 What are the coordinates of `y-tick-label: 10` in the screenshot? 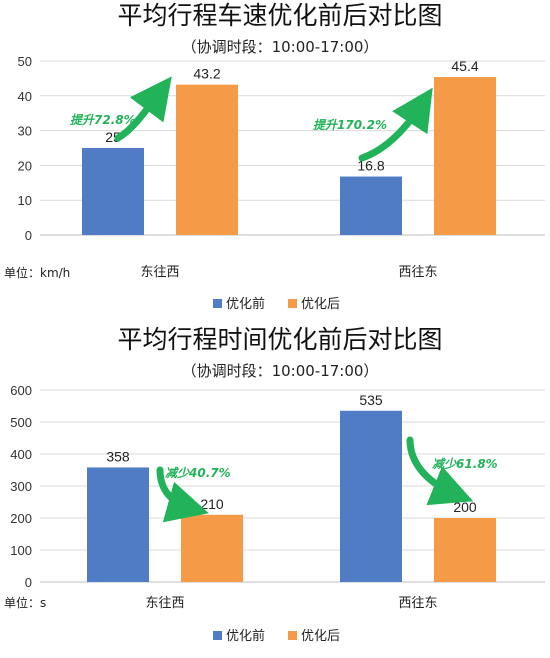 It's located at (25, 200).